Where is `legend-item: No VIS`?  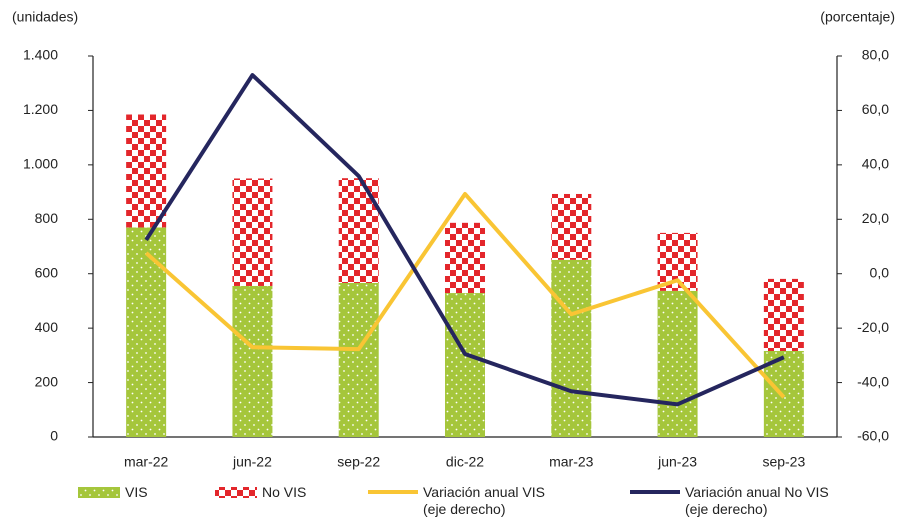 legend-item: No VIS is located at coordinates (256, 492).